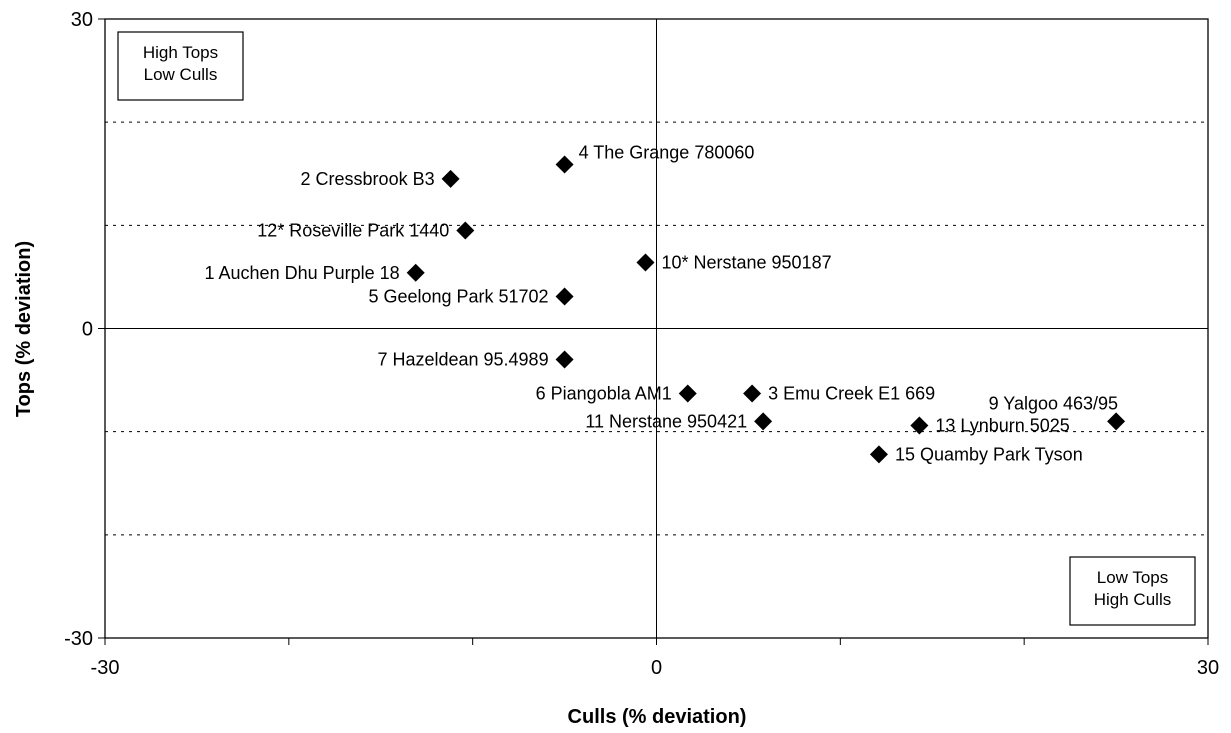  Describe the element at coordinates (1208, 668) in the screenshot. I see `x-tick-label: 30` at that location.